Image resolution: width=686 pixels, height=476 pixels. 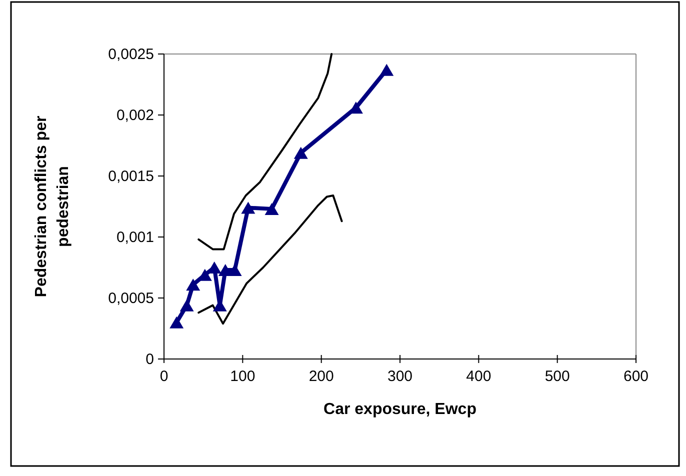 I want to click on x-tick-label: 600, so click(x=636, y=376).